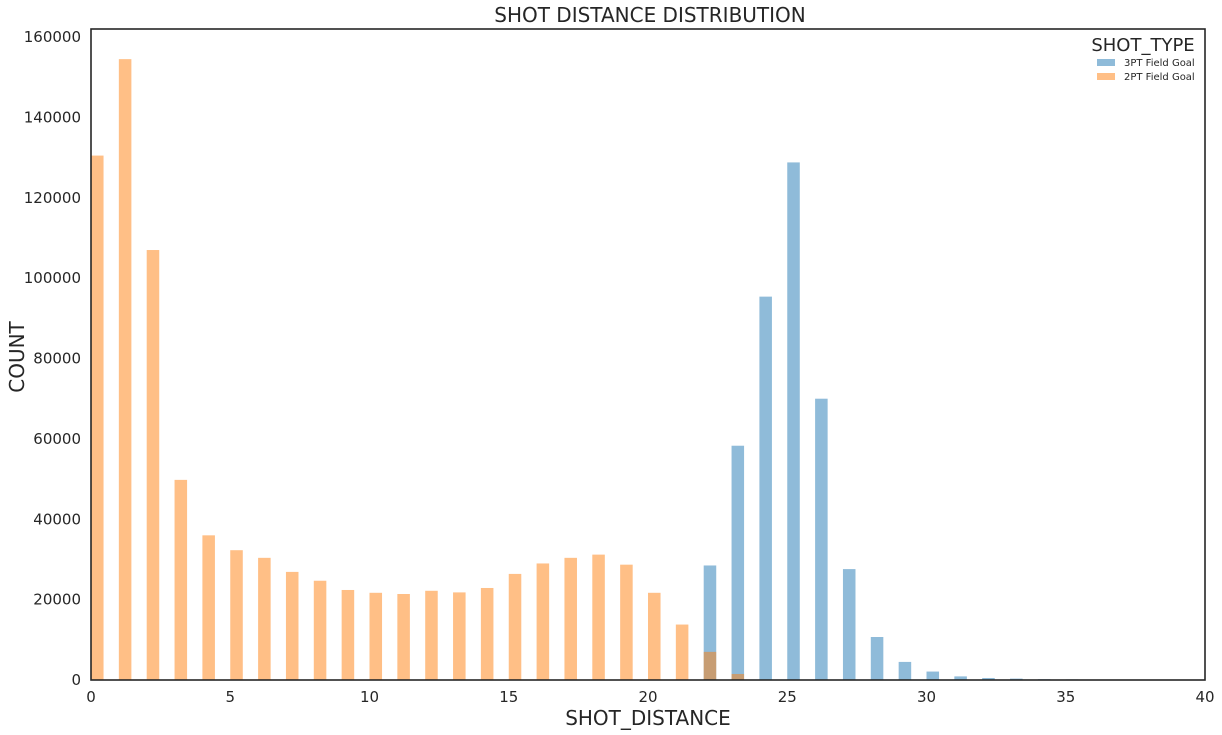 Image resolution: width=1222 pixels, height=735 pixels. What do you see at coordinates (1106, 62) in the screenshot?
I see `legend-swatch-3pt` at bounding box center [1106, 62].